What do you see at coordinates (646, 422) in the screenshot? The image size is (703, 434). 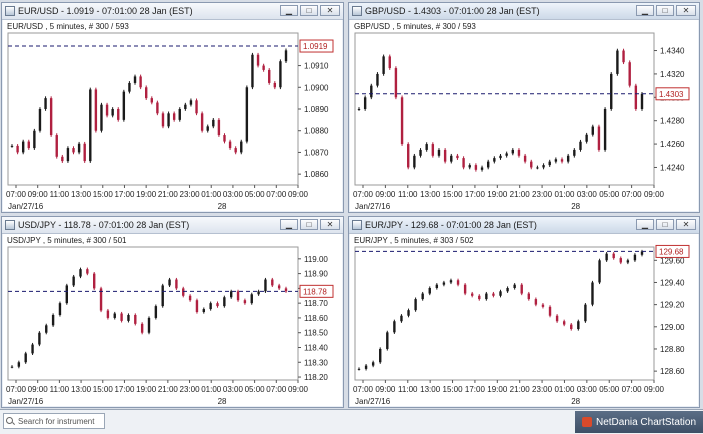 I see `brand-name: NetDania ChartStation` at bounding box center [646, 422].